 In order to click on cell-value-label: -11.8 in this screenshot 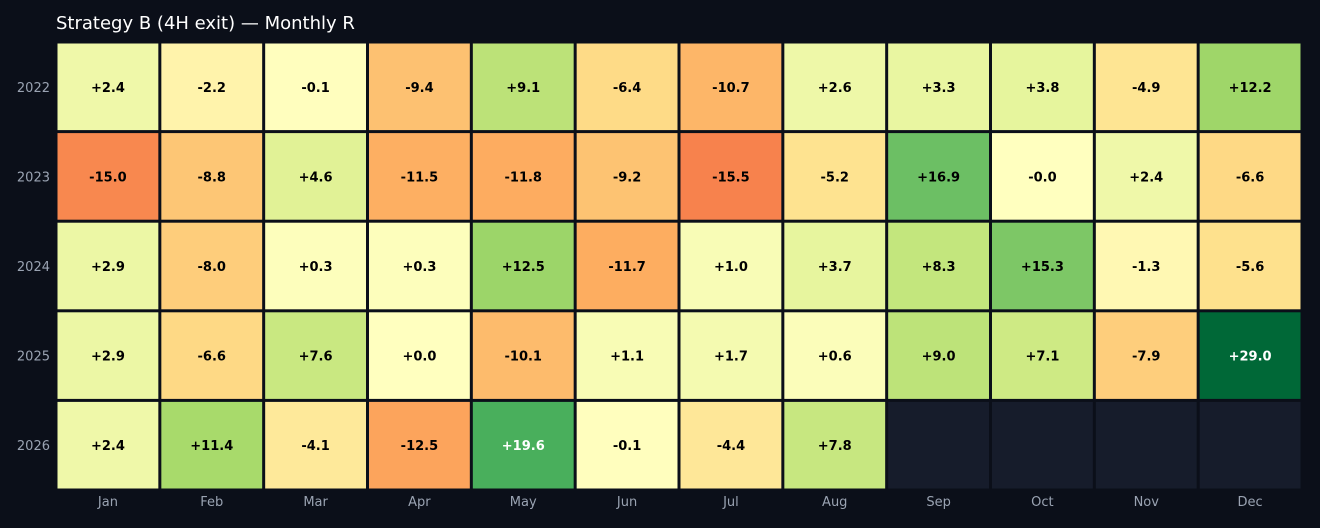, I will do `click(523, 177)`.